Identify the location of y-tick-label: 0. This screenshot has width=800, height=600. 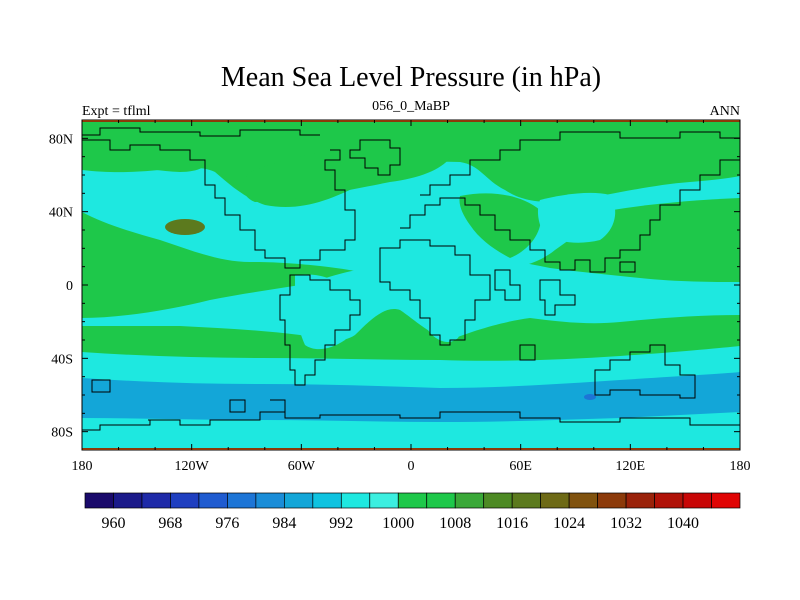
(69, 286).